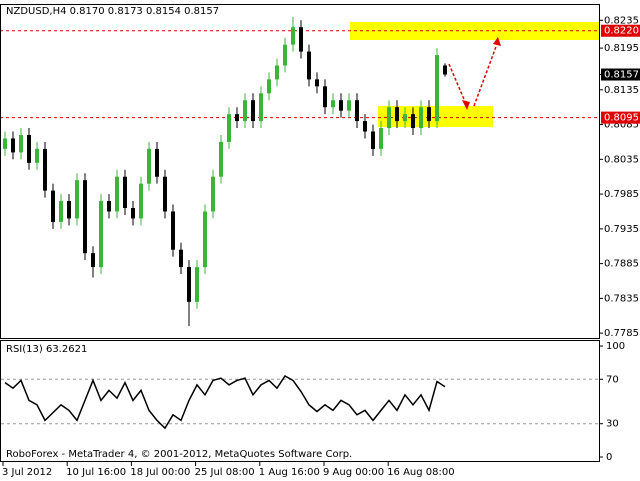 This screenshot has width=640, height=481. Describe the element at coordinates (621, 333) in the screenshot. I see `y-tick-label: 0.7785` at that location.